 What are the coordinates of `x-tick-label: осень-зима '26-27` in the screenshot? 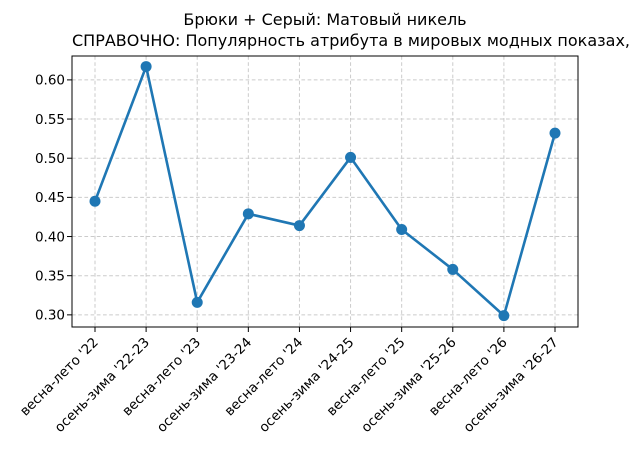 It's located at (511, 385).